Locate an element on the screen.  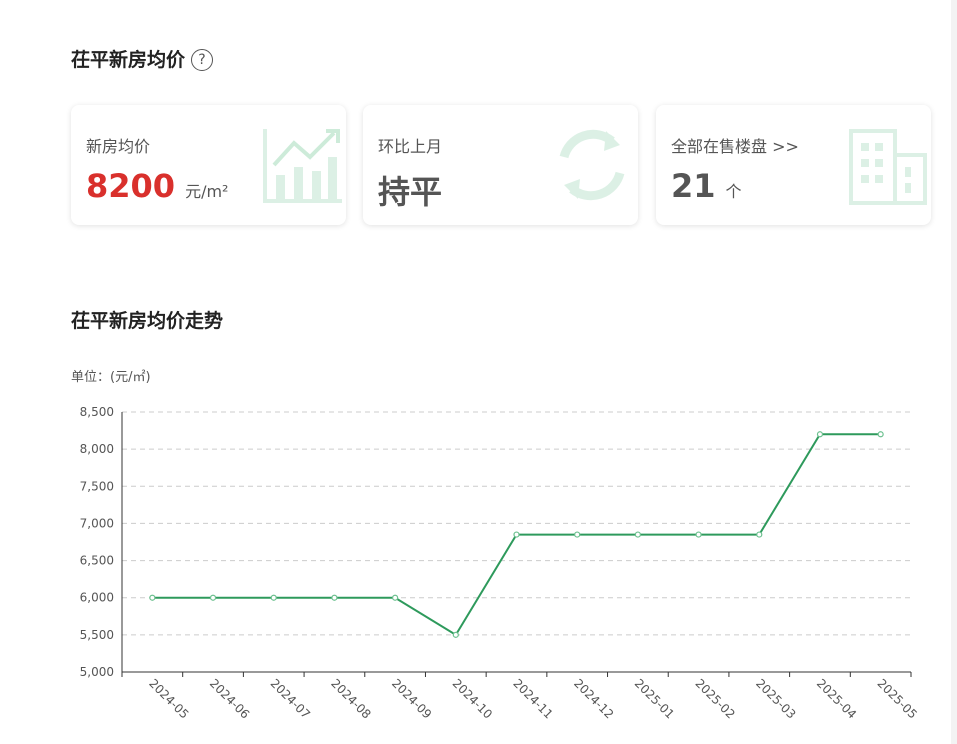
chart-up-icon is located at coordinates (302, 166).